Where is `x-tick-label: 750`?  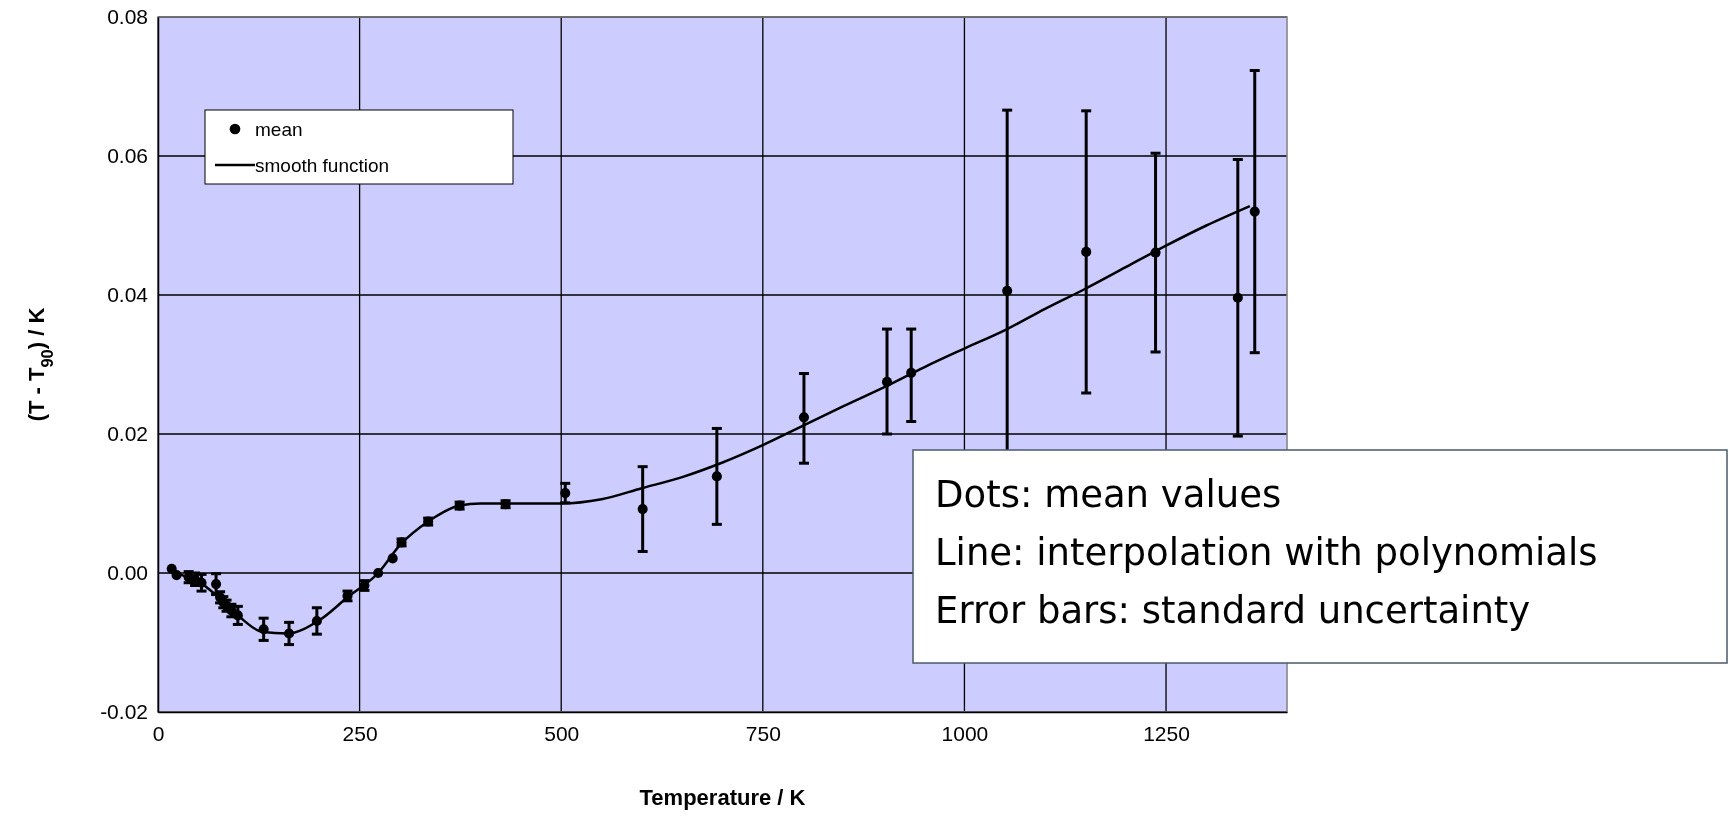 x-tick-label: 750 is located at coordinates (763, 733).